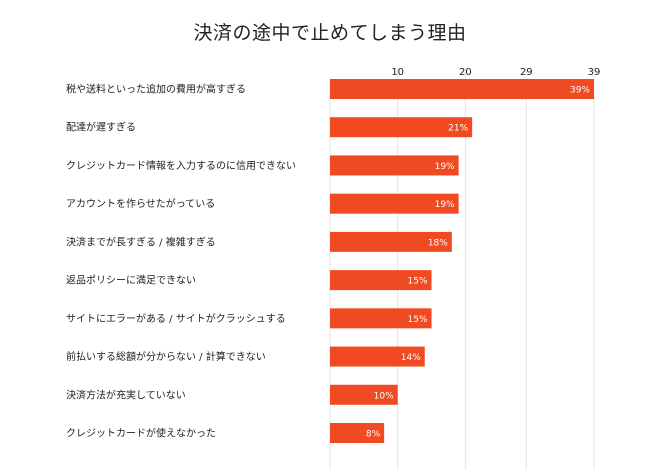 Image resolution: width=660 pixels, height=475 pixels. I want to click on x-axis-ticks: 10 20 29 39, so click(495, 72).